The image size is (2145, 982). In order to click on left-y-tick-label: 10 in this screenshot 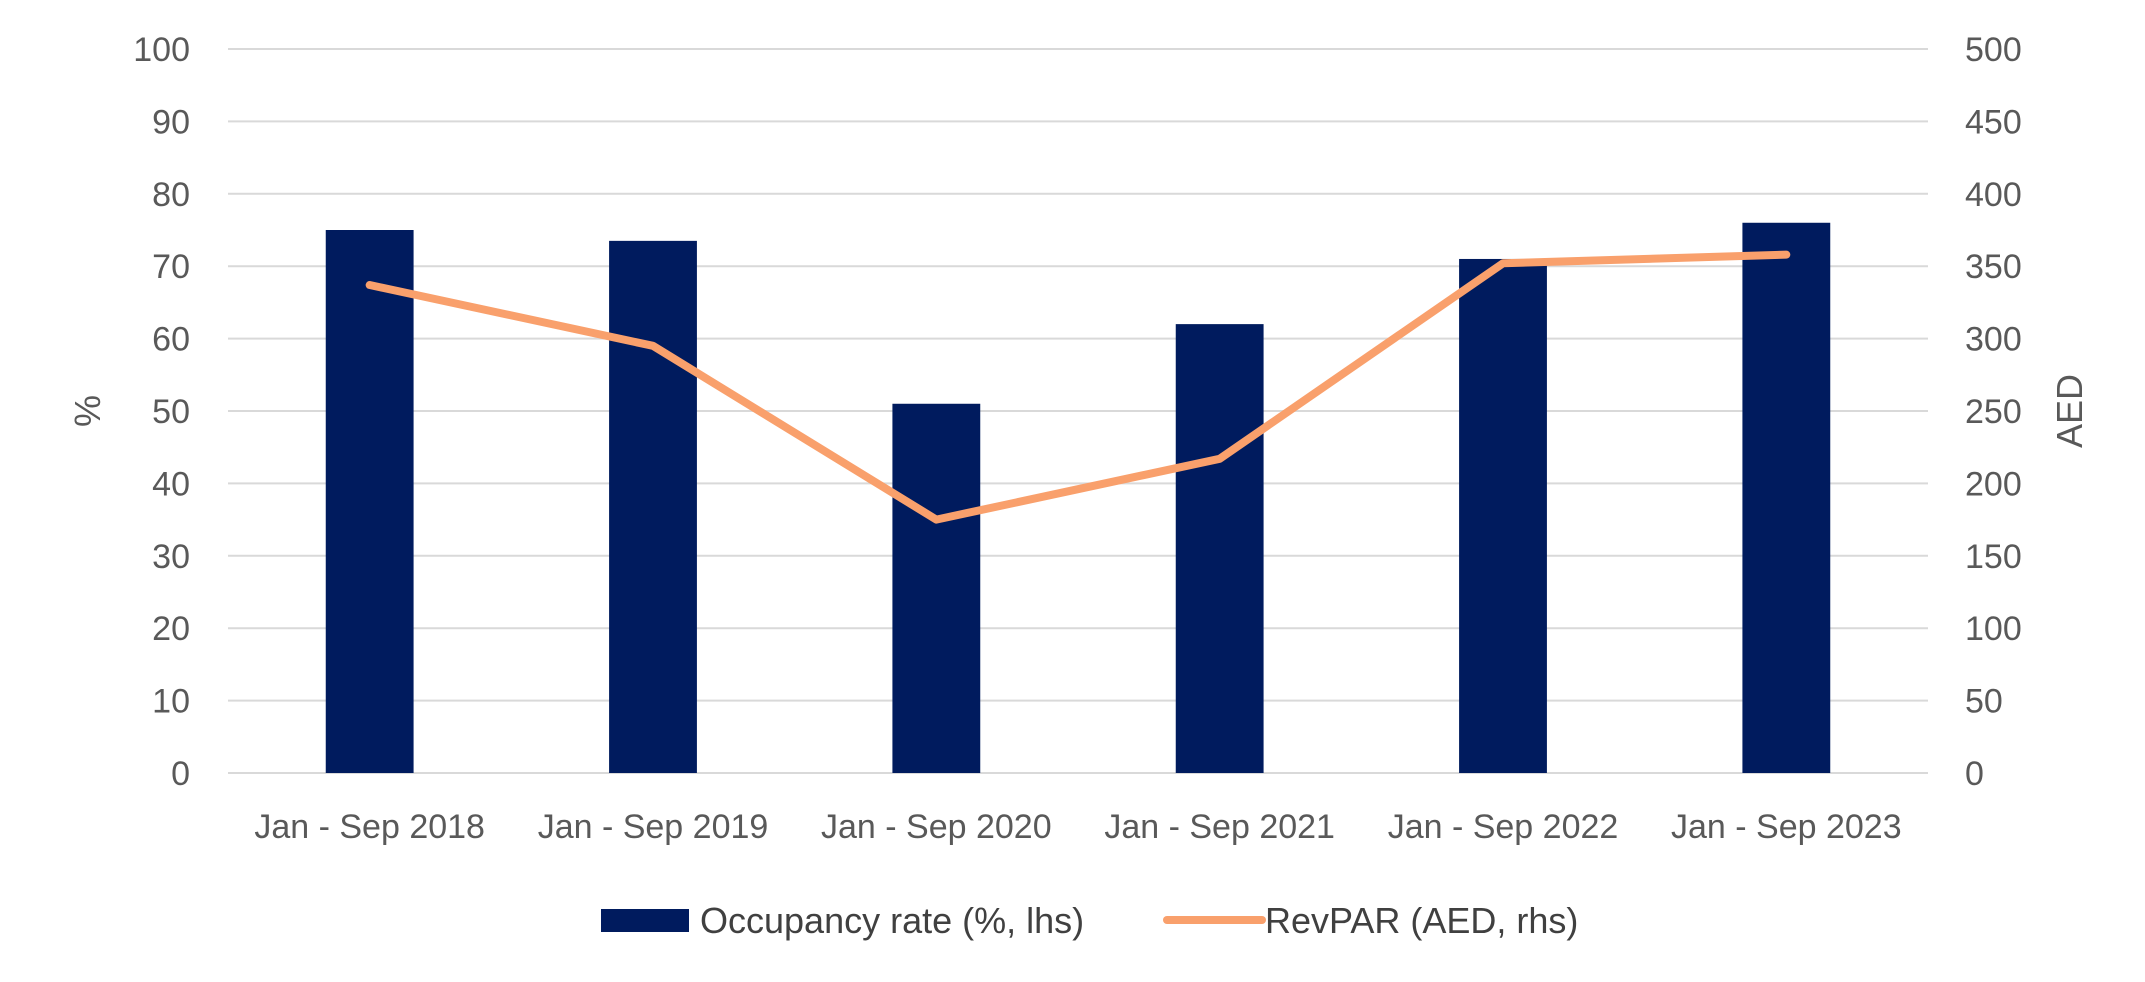, I will do `click(171, 702)`.